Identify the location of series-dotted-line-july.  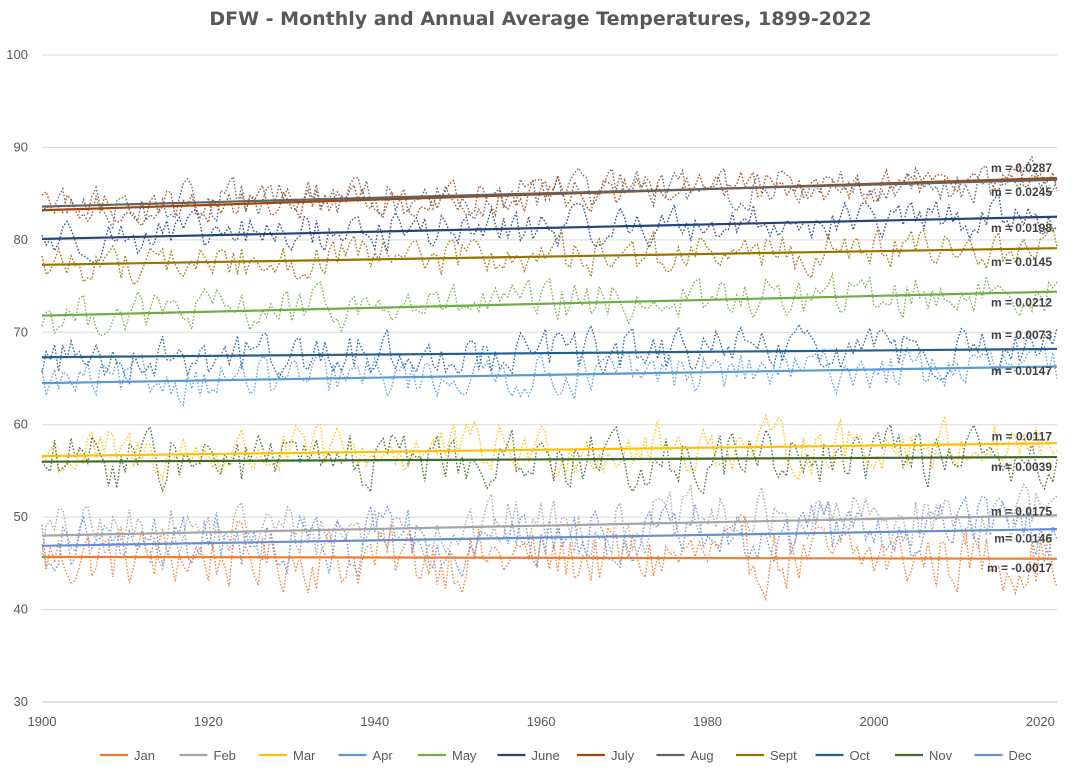
(549, 194).